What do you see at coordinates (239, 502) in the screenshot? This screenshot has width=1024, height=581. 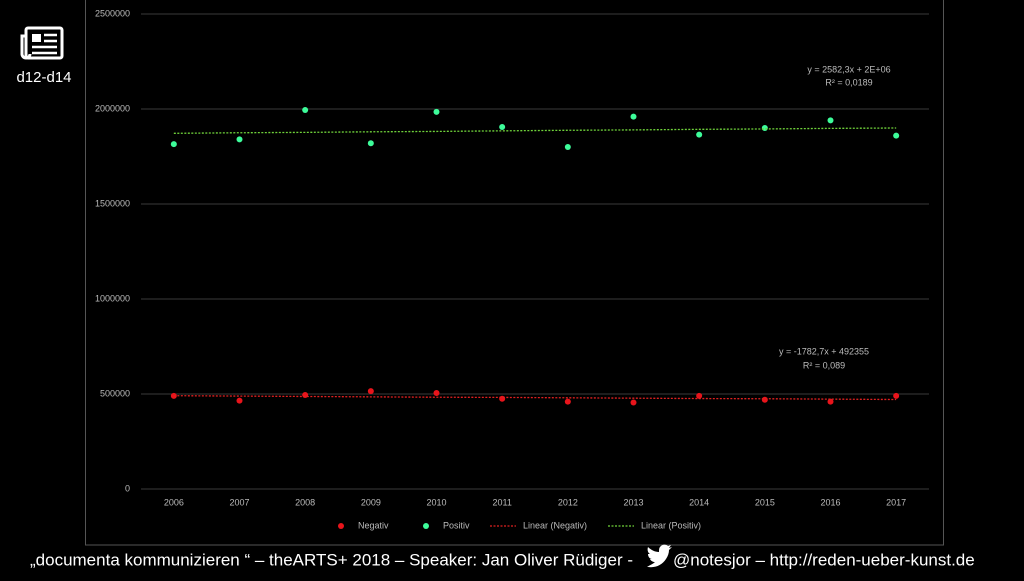 I see `x-tick-label: 2007` at bounding box center [239, 502].